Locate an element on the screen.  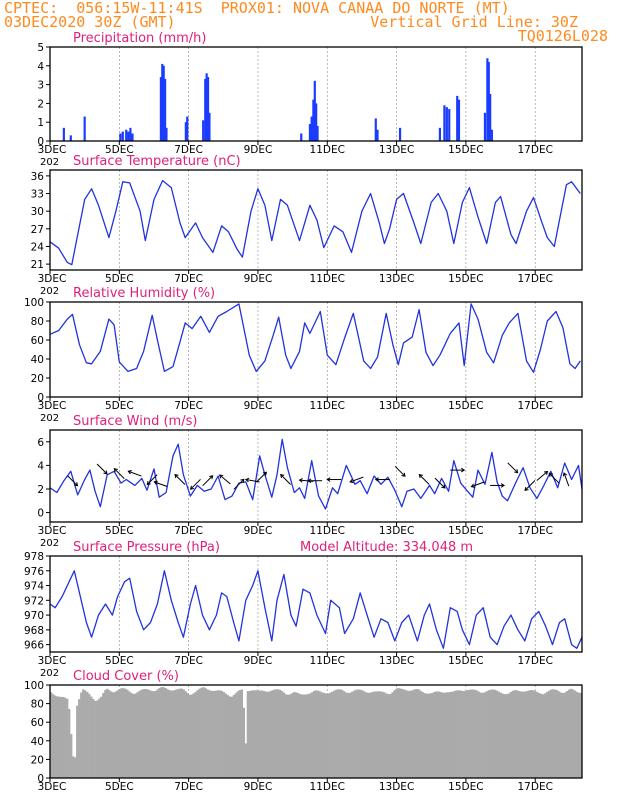
temp-xtick-label: 13DEC is located at coordinates (396, 279).